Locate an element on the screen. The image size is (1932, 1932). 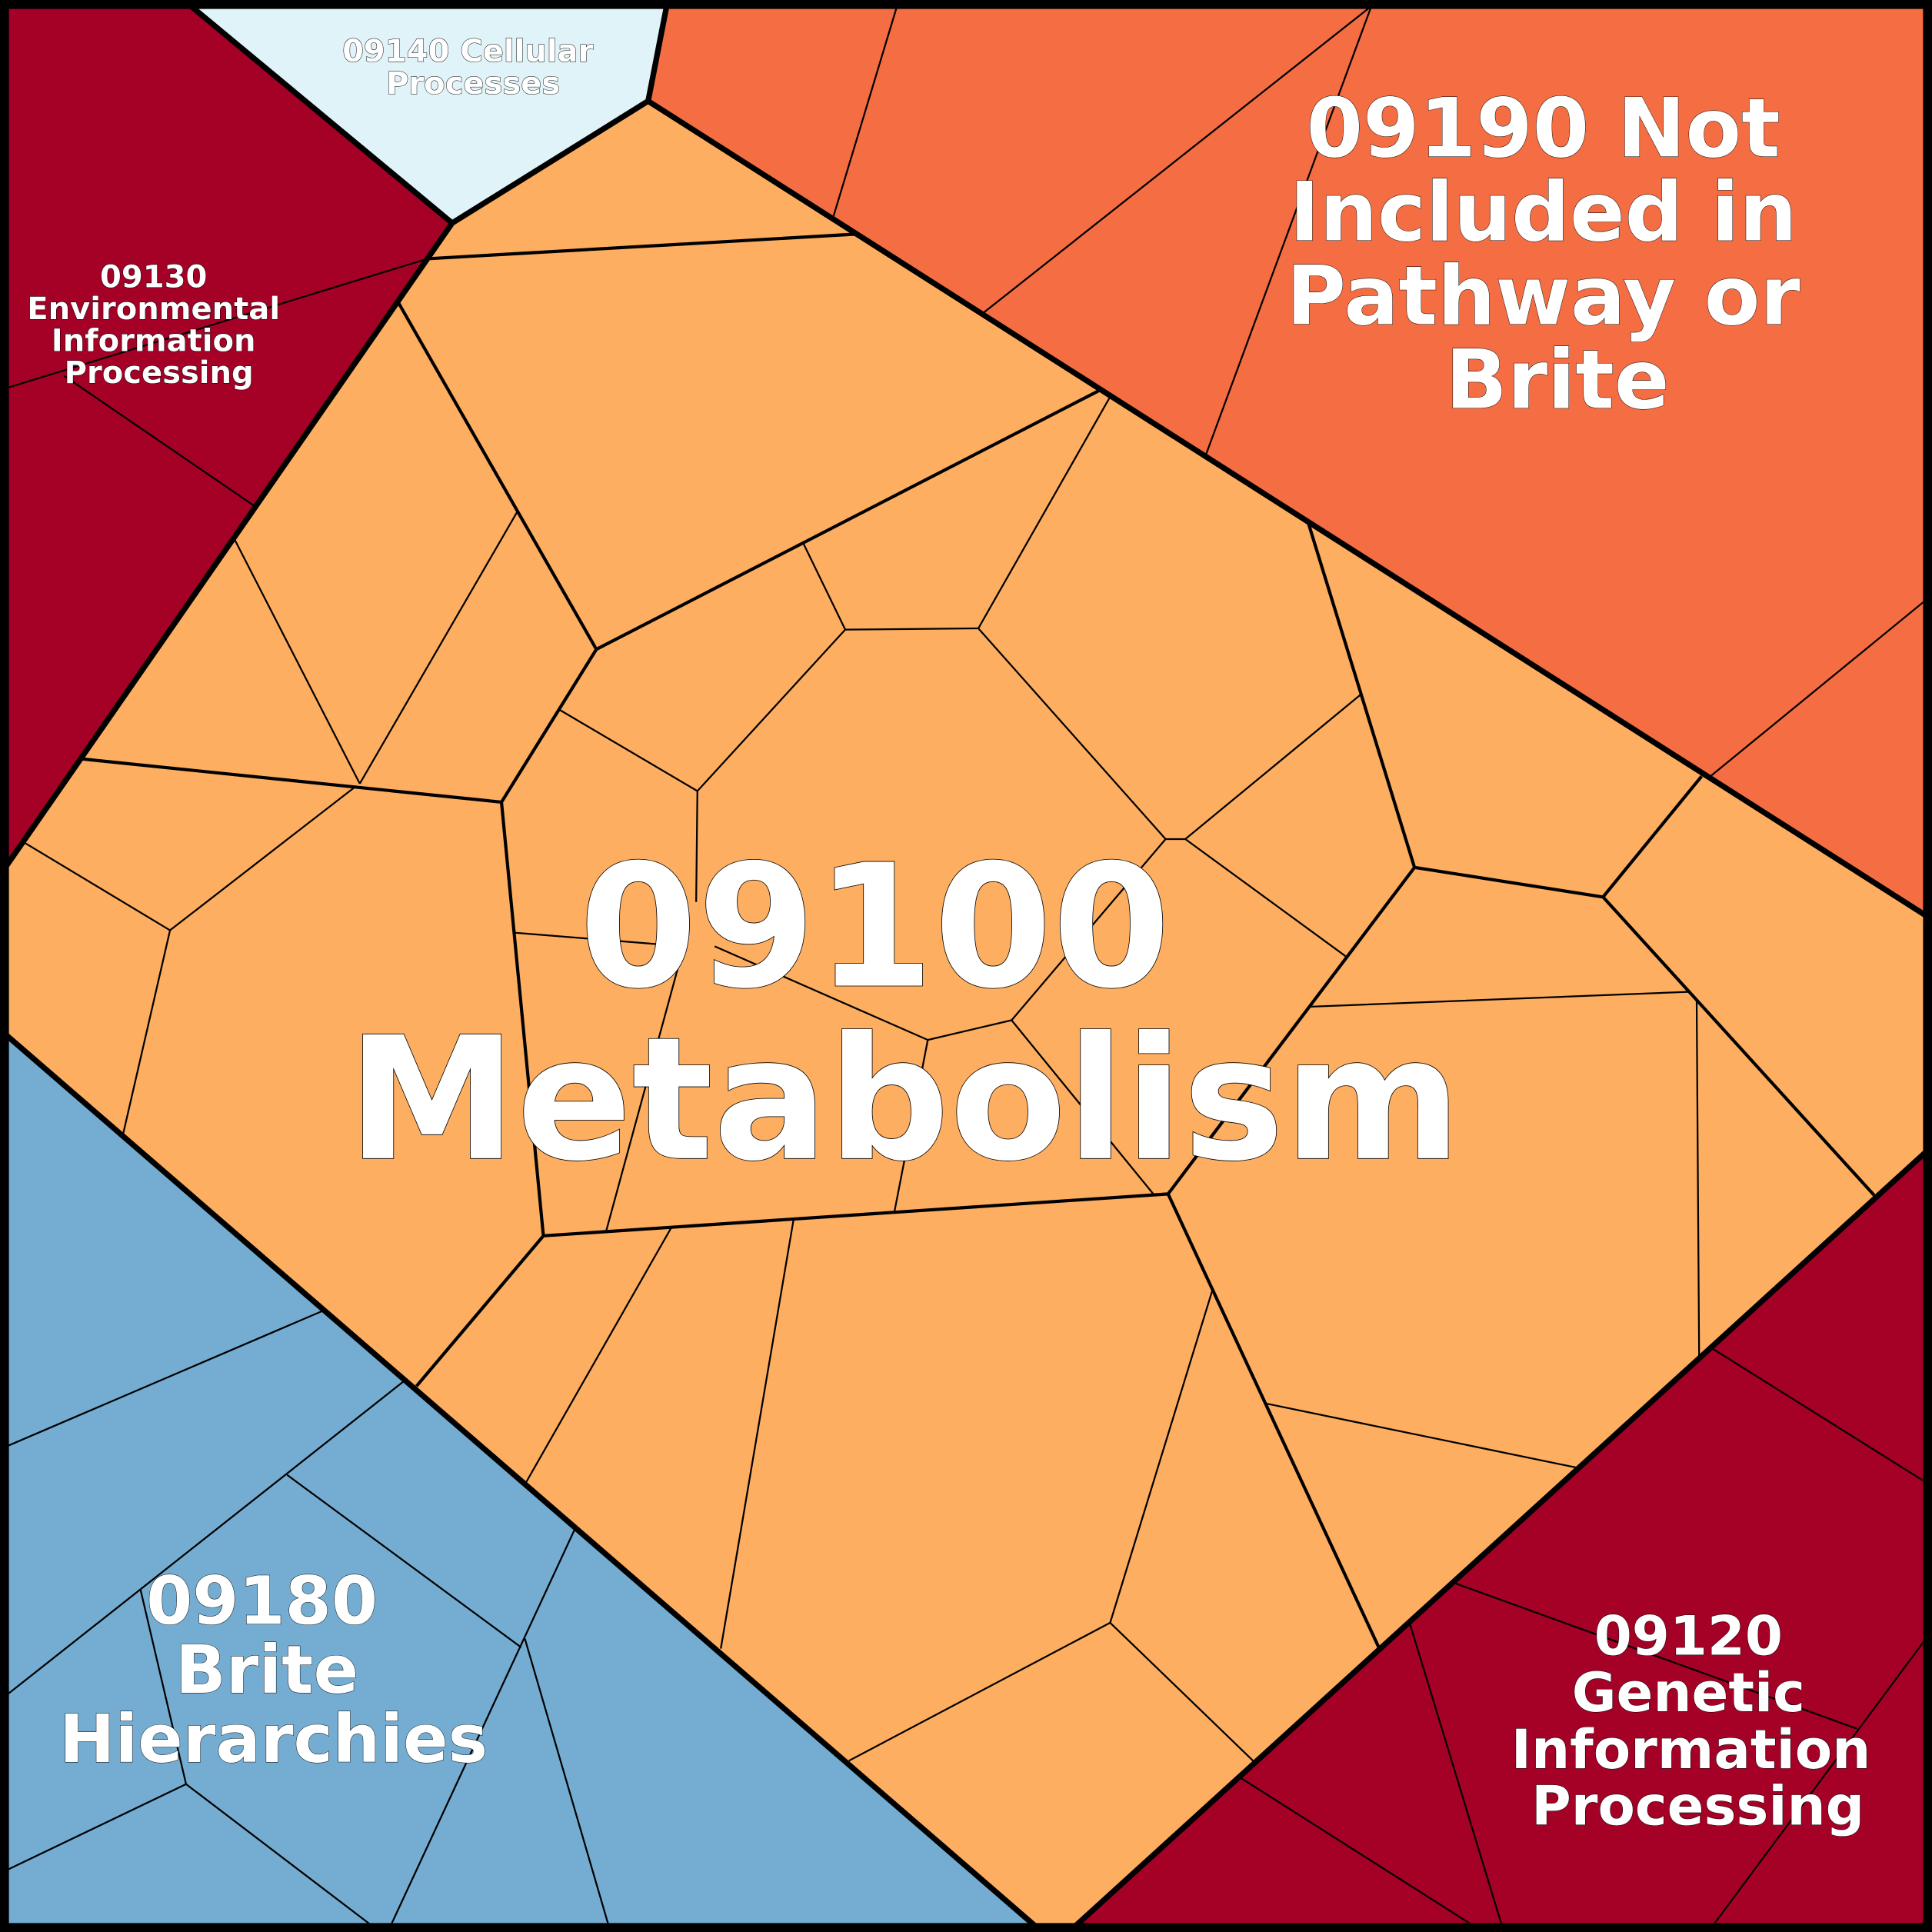
label-brite: 09180 Brite Hierarchies is located at coordinates (273, 1670).